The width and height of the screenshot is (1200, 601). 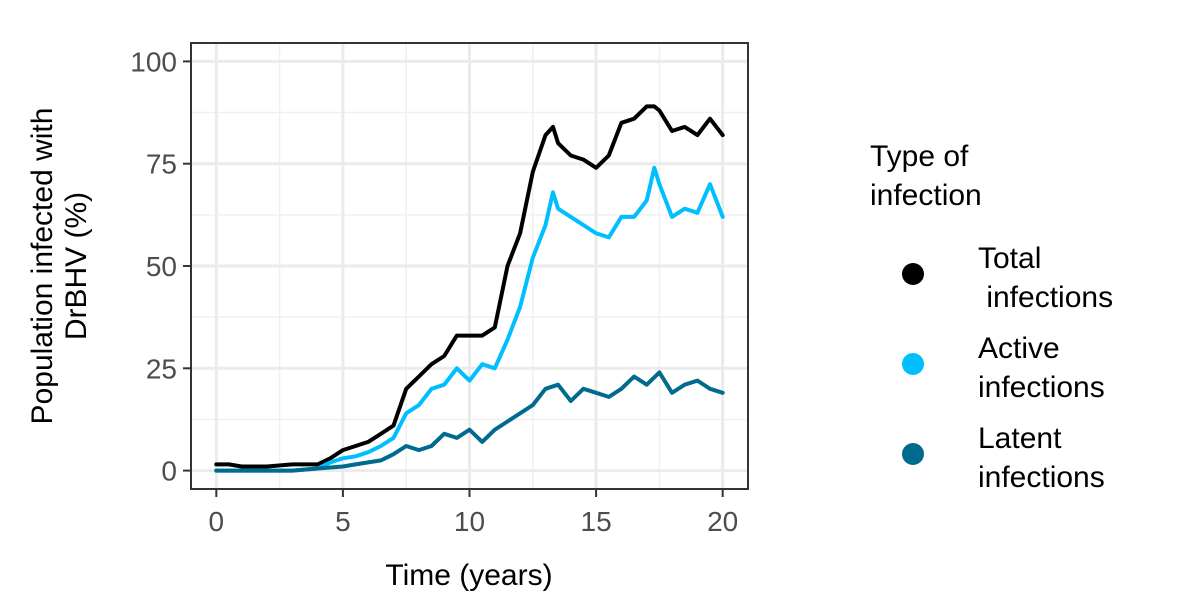 What do you see at coordinates (919, 156) in the screenshot?
I see `legend-title-line-1: Type of` at bounding box center [919, 156].